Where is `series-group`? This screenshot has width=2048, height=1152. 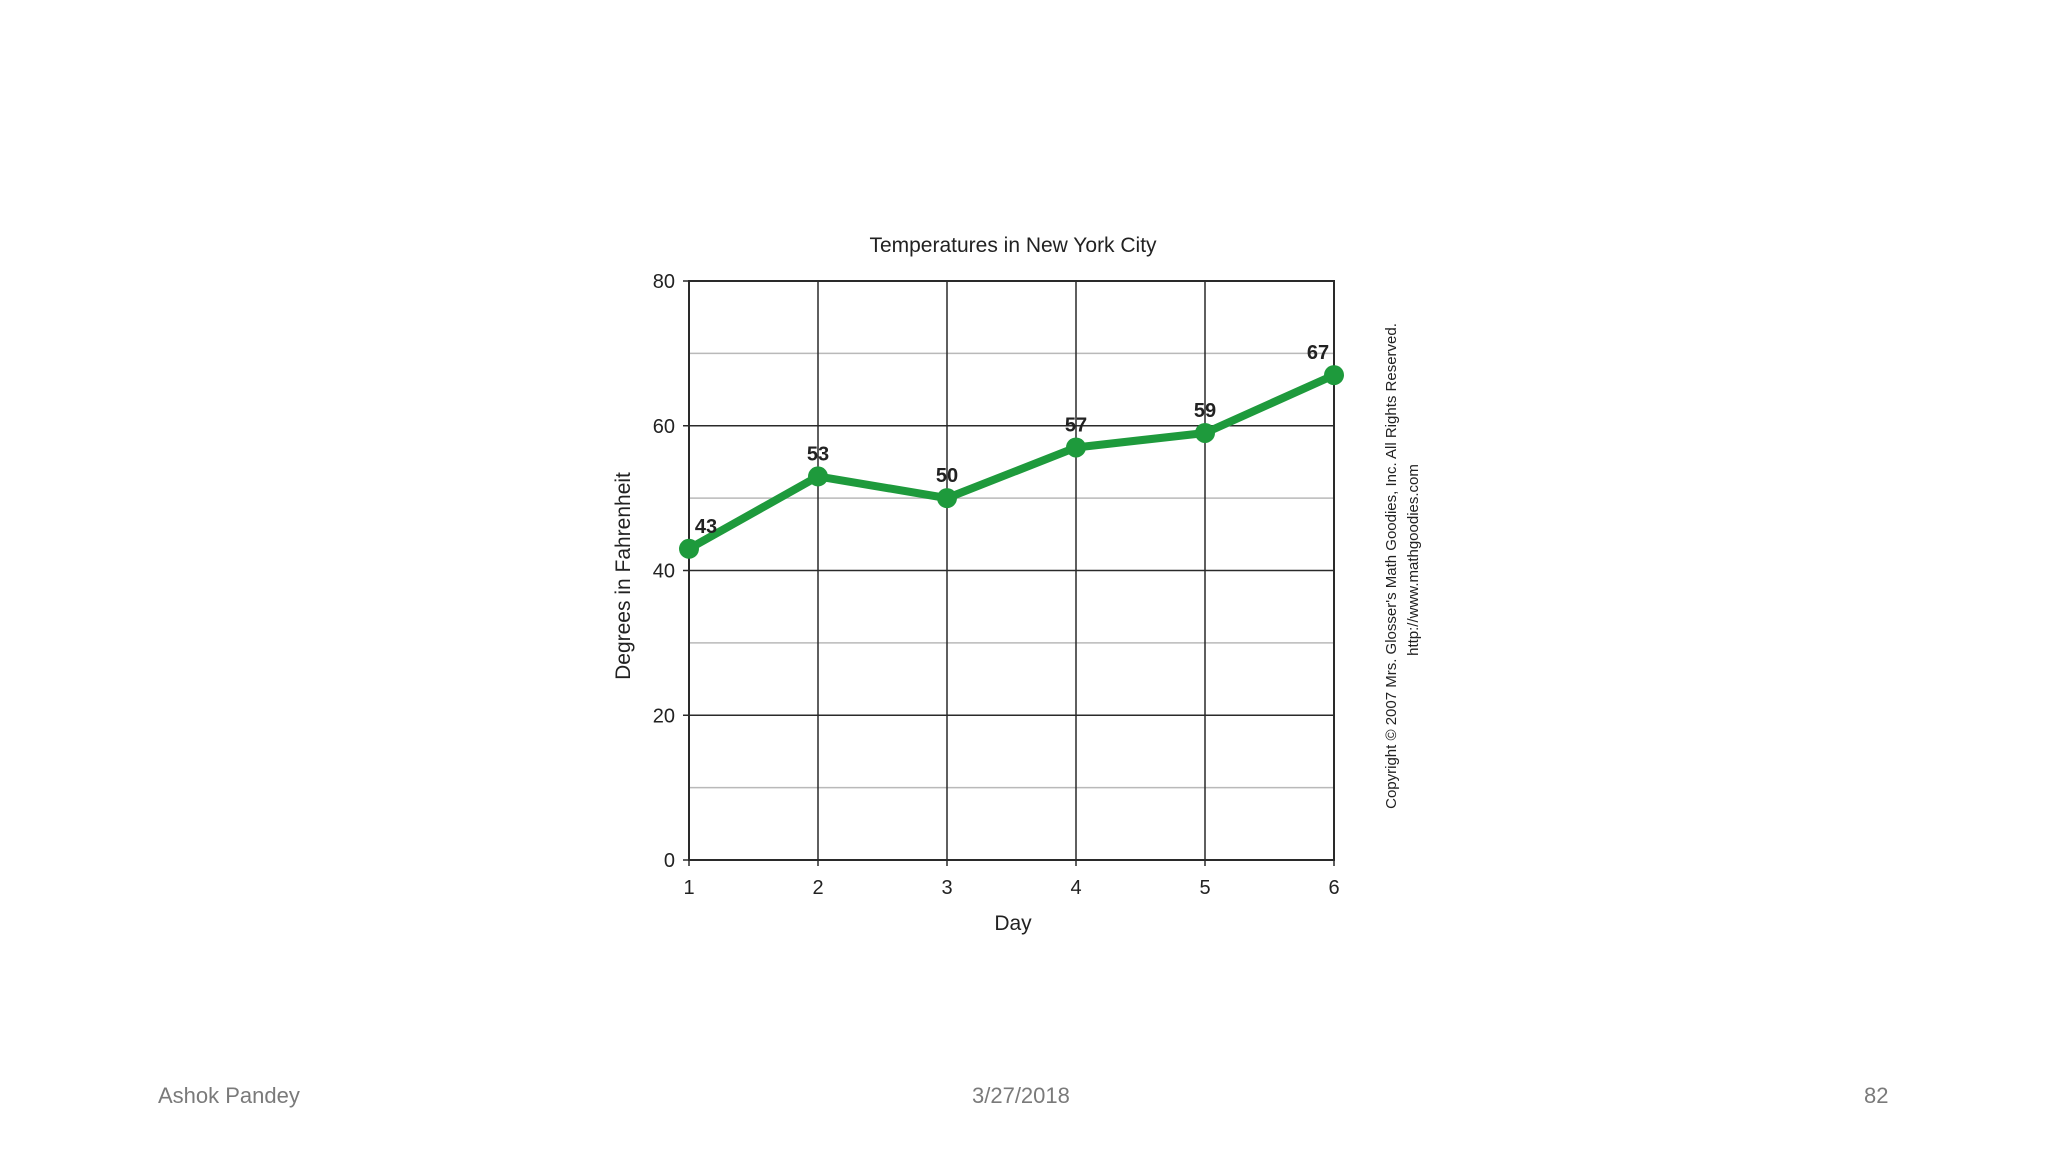 series-group is located at coordinates (1011, 462).